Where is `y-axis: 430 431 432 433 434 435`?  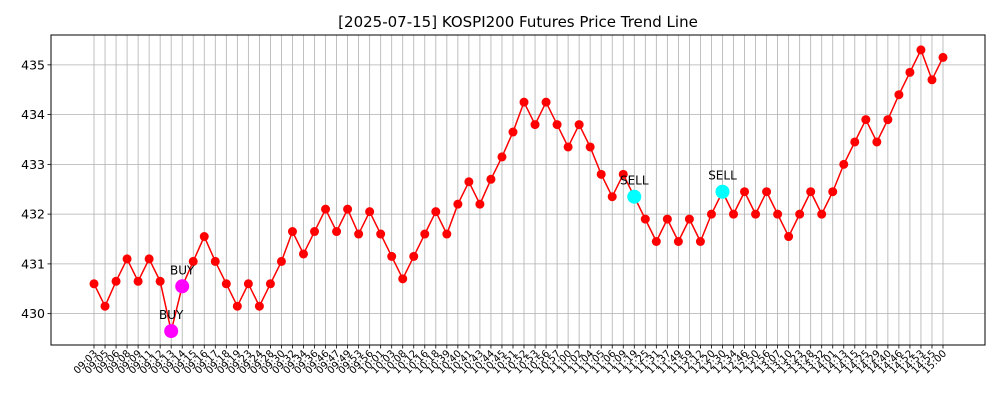
y-axis: 430 431 432 433 434 435 is located at coordinates (36, 189).